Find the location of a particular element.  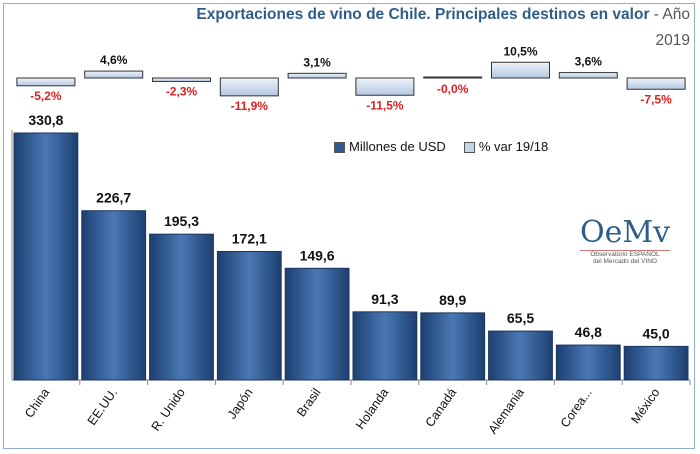

bar-label-usd: 149,6 is located at coordinates (317, 255).